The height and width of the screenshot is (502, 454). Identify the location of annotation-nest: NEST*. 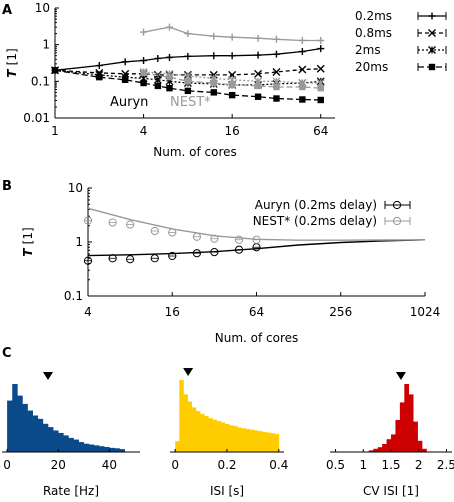
(190, 102).